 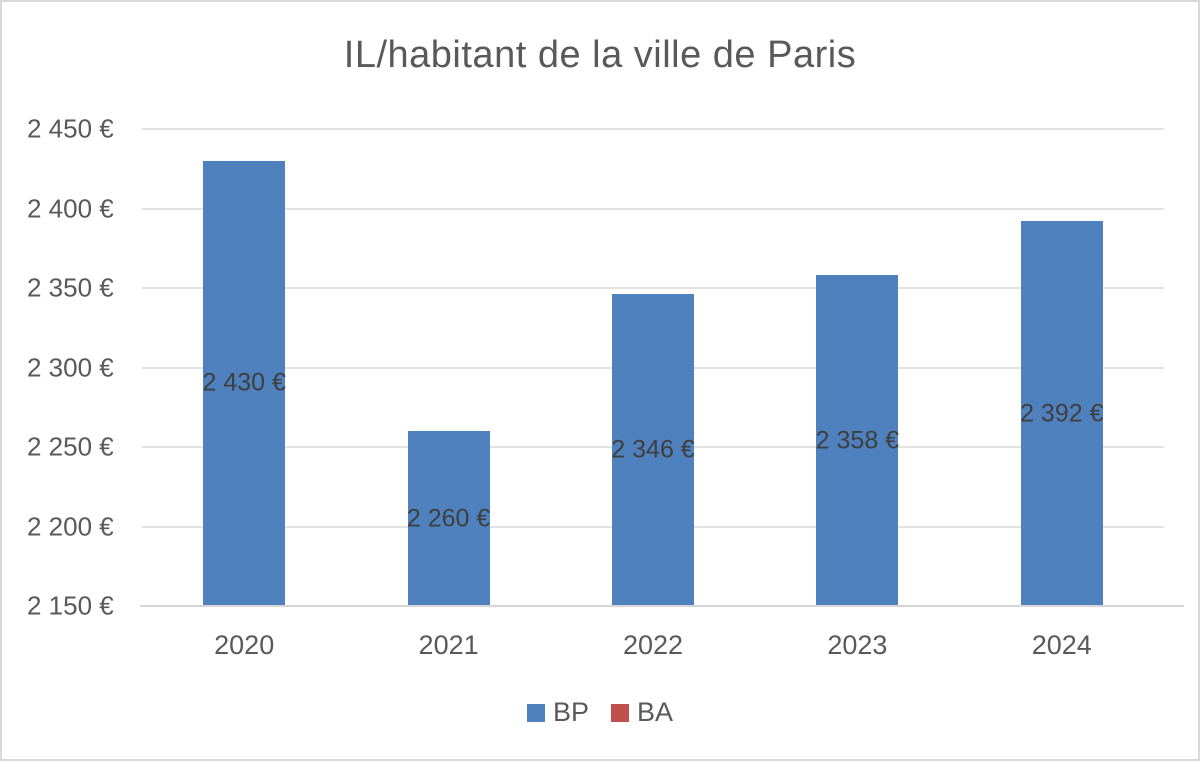 I want to click on y-tick-label: 2 250 €, so click(x=70, y=446).